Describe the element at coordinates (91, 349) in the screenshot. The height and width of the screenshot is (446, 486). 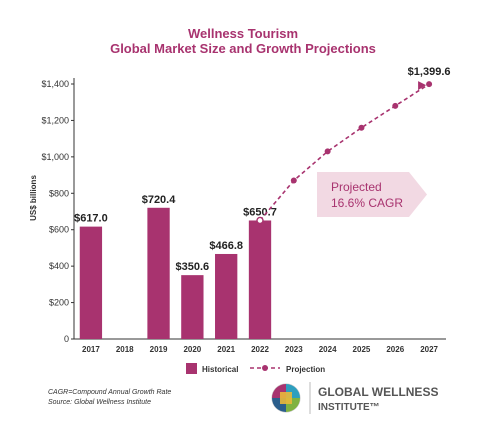
I see `x-tick-label: 2017` at that location.